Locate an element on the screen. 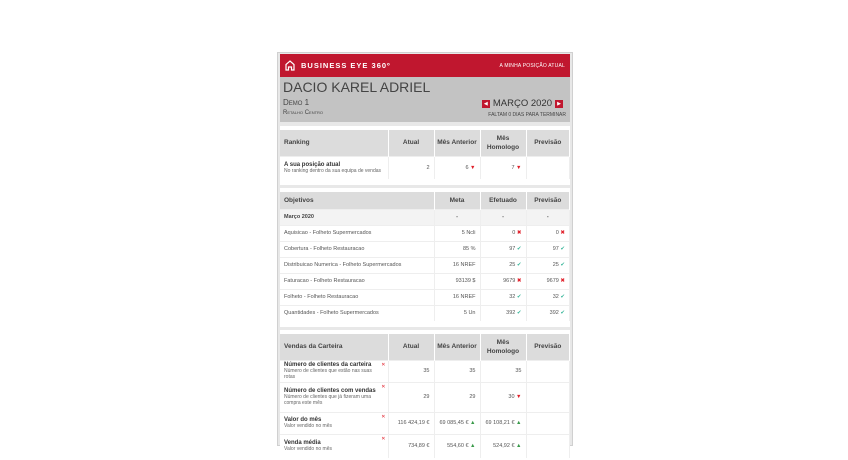 This screenshot has height=460, width=848. next-month-button: ▶ is located at coordinates (559, 103).